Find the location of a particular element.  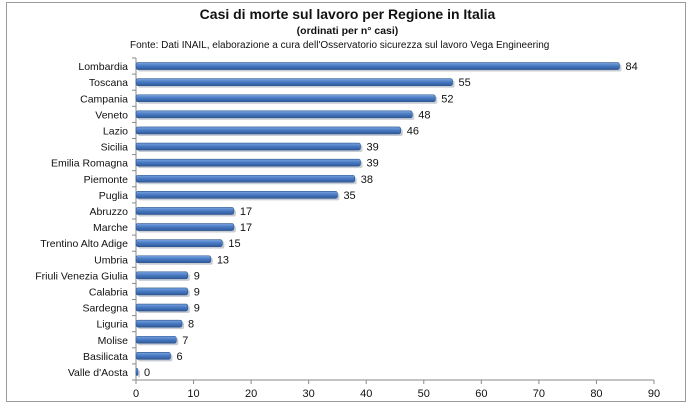

category-label: Emilia Romagna is located at coordinates (89, 164).